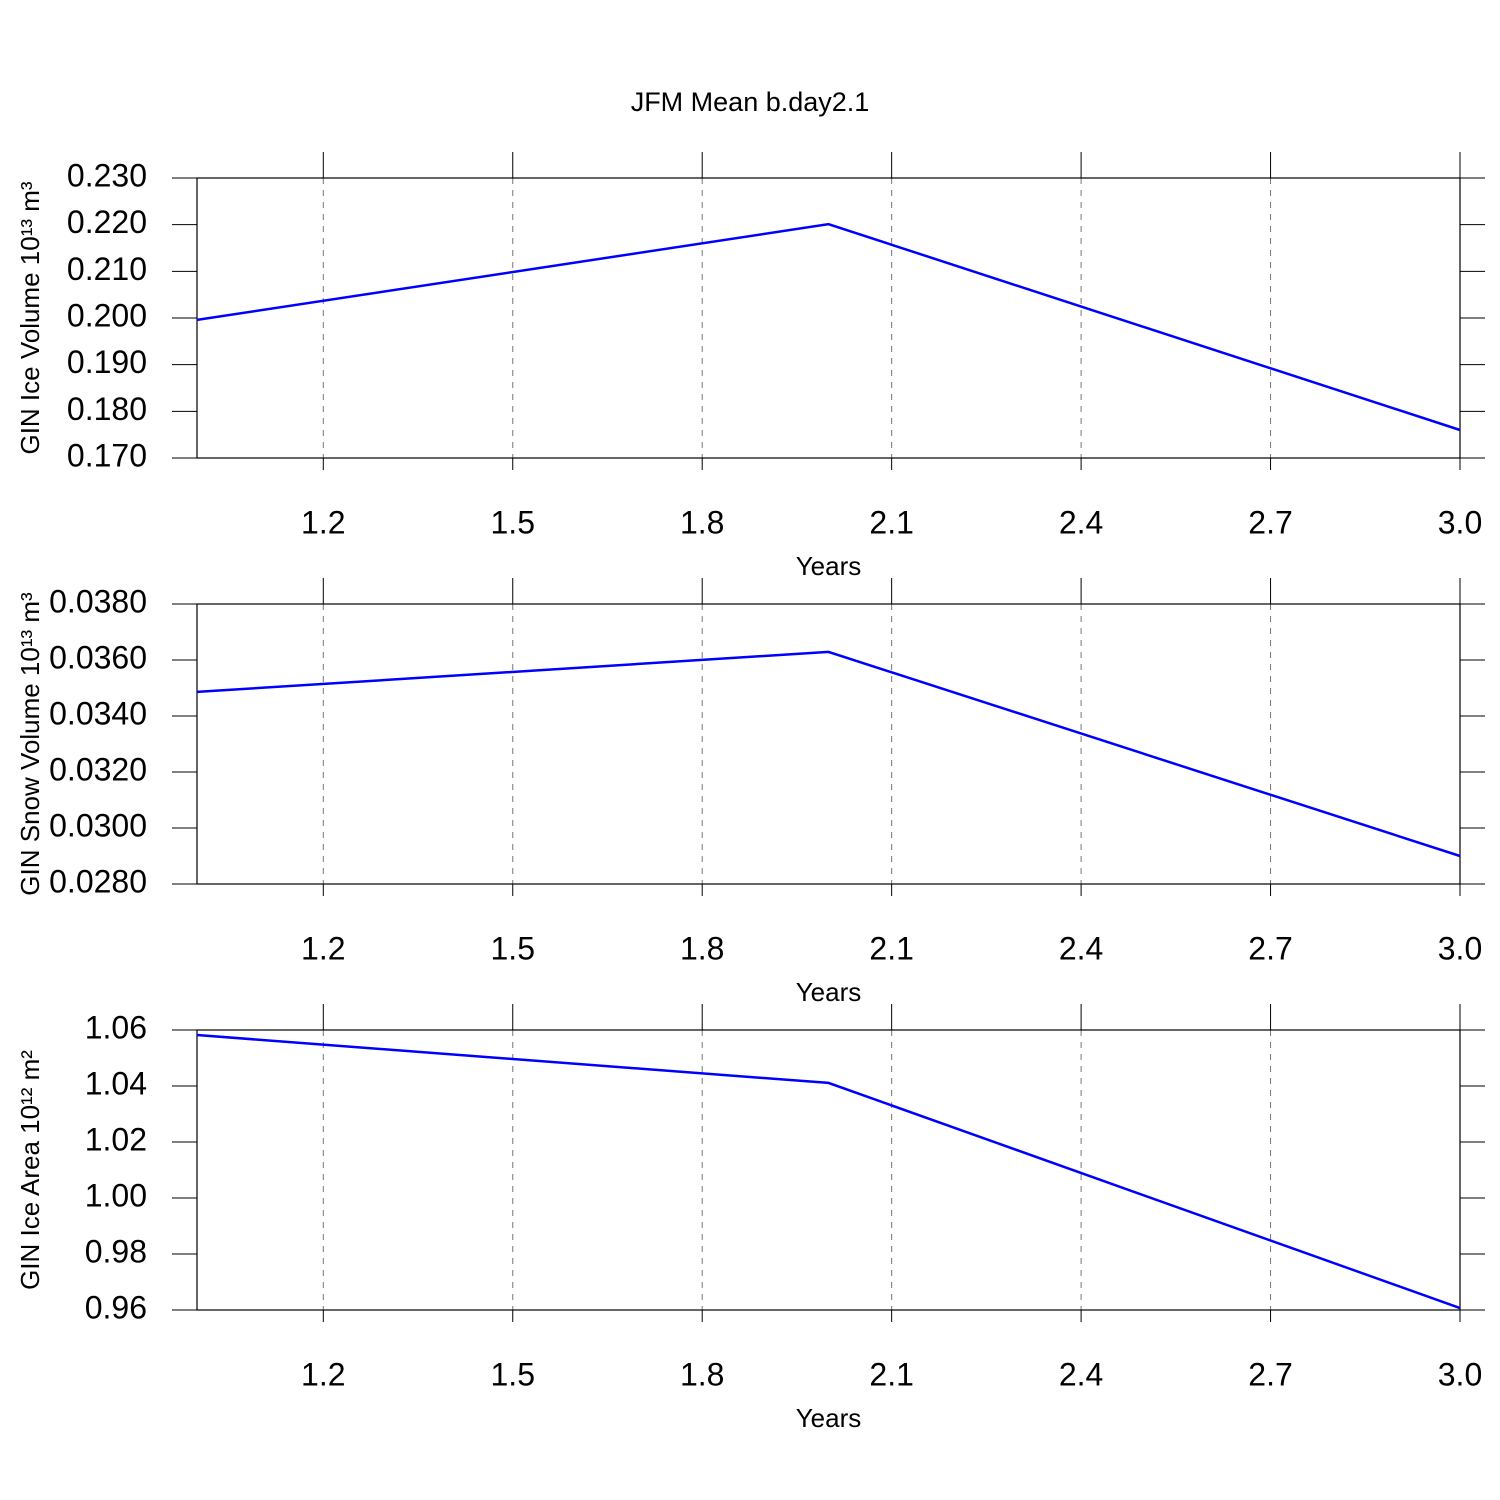 The image size is (1500, 1500). I want to click on y-tick-label: 0.200, so click(107, 315).